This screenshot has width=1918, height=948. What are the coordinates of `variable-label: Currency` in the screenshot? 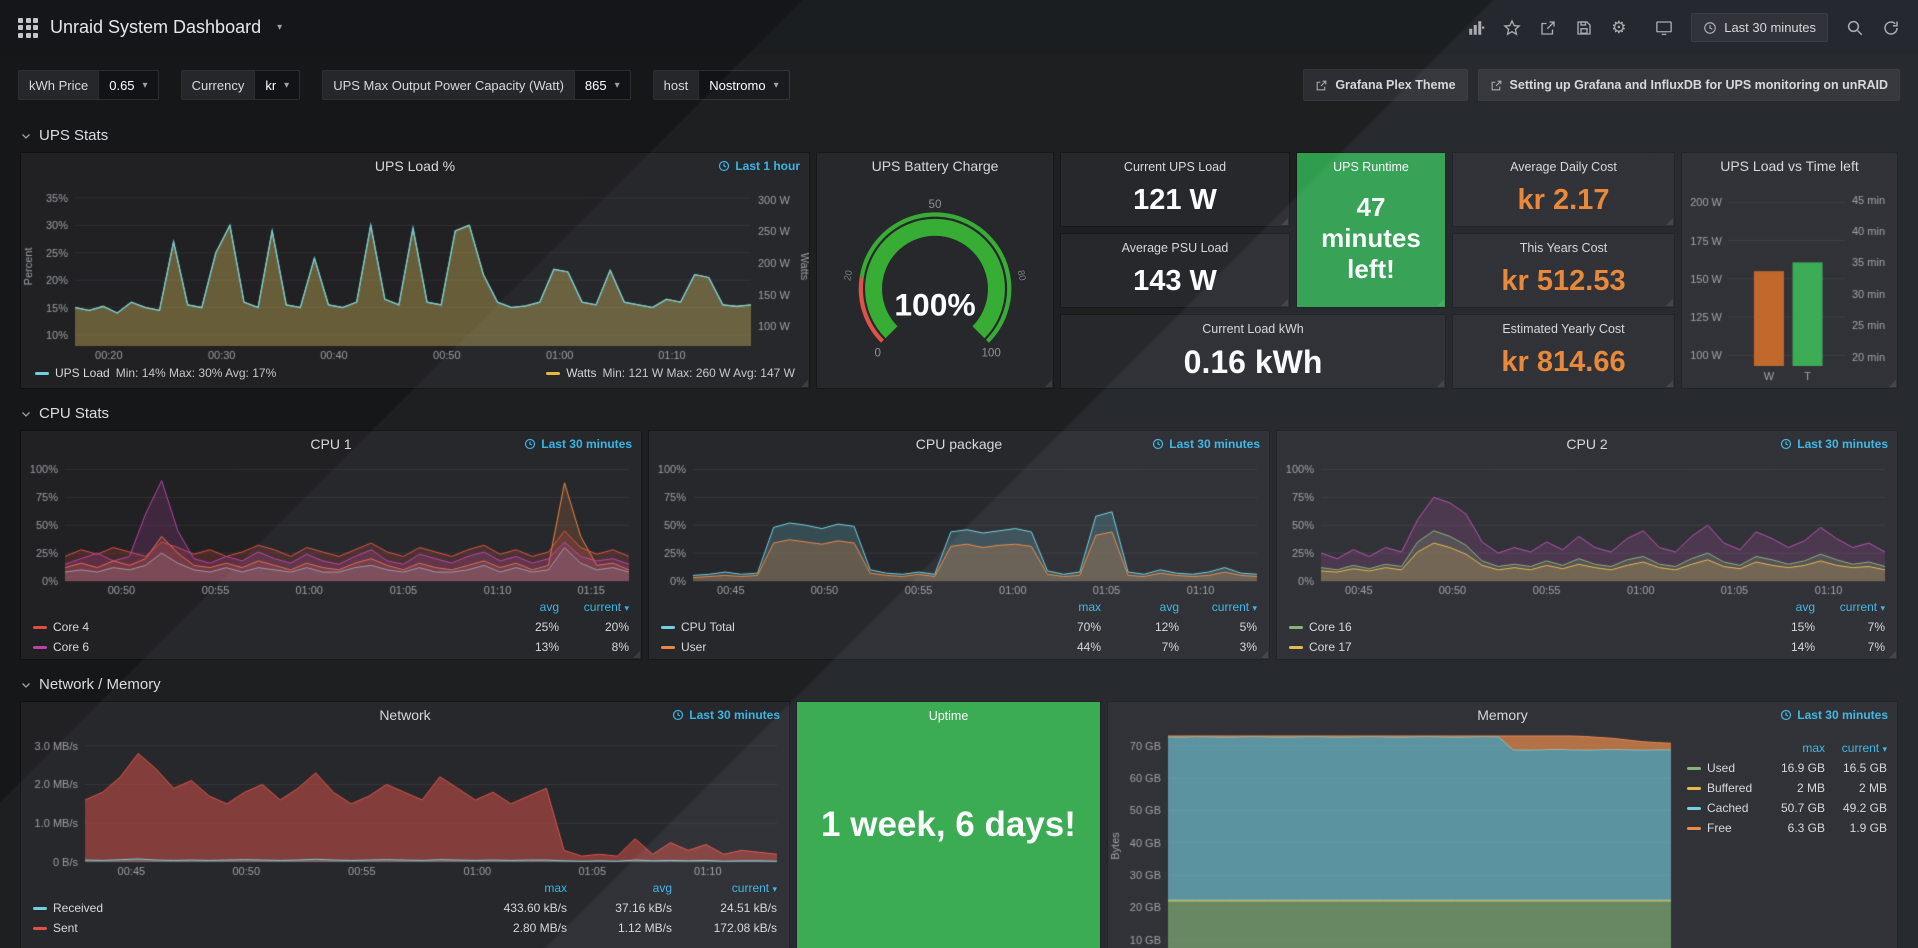 It's located at (217, 85).